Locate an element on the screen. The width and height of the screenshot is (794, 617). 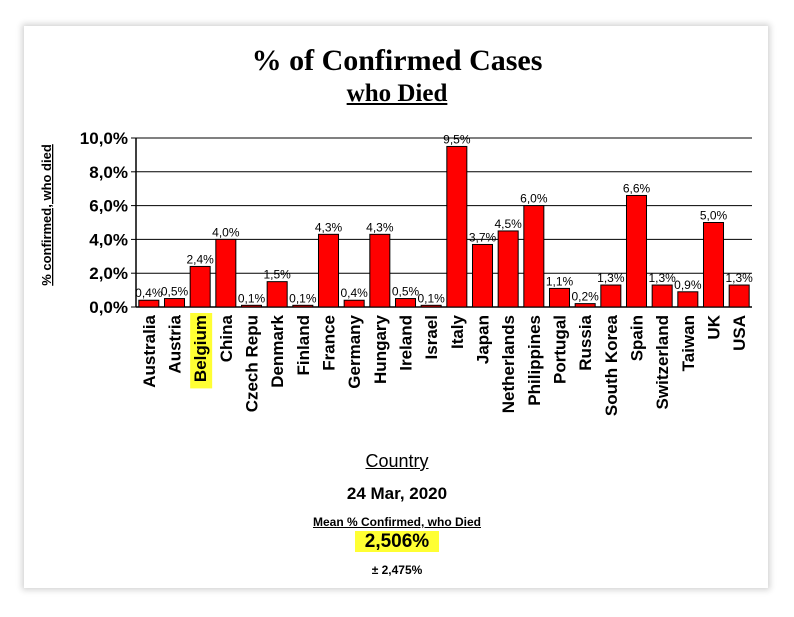
data-label: 1,5% is located at coordinates (277, 275).